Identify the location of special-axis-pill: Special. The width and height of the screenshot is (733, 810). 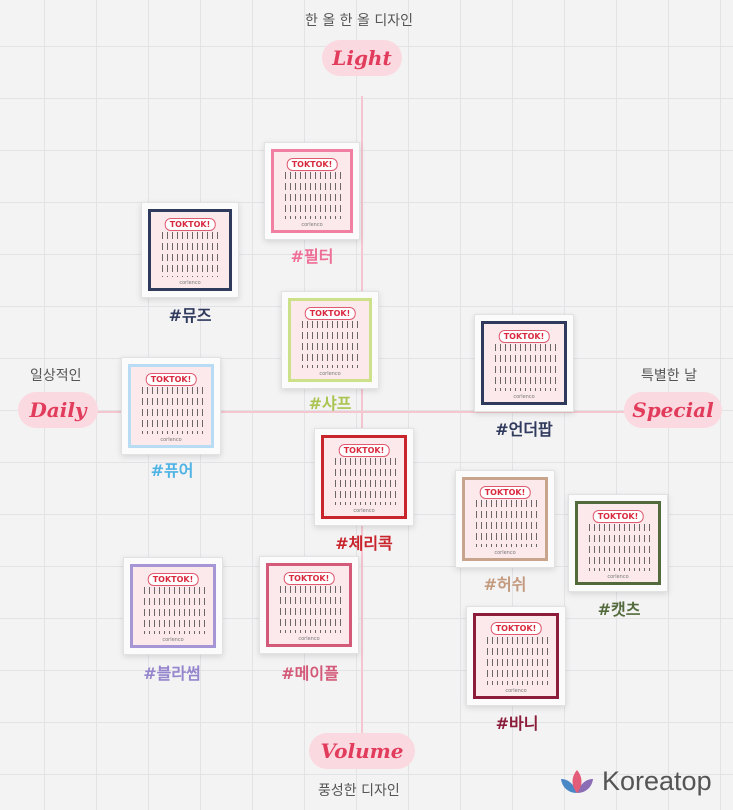
(673, 410).